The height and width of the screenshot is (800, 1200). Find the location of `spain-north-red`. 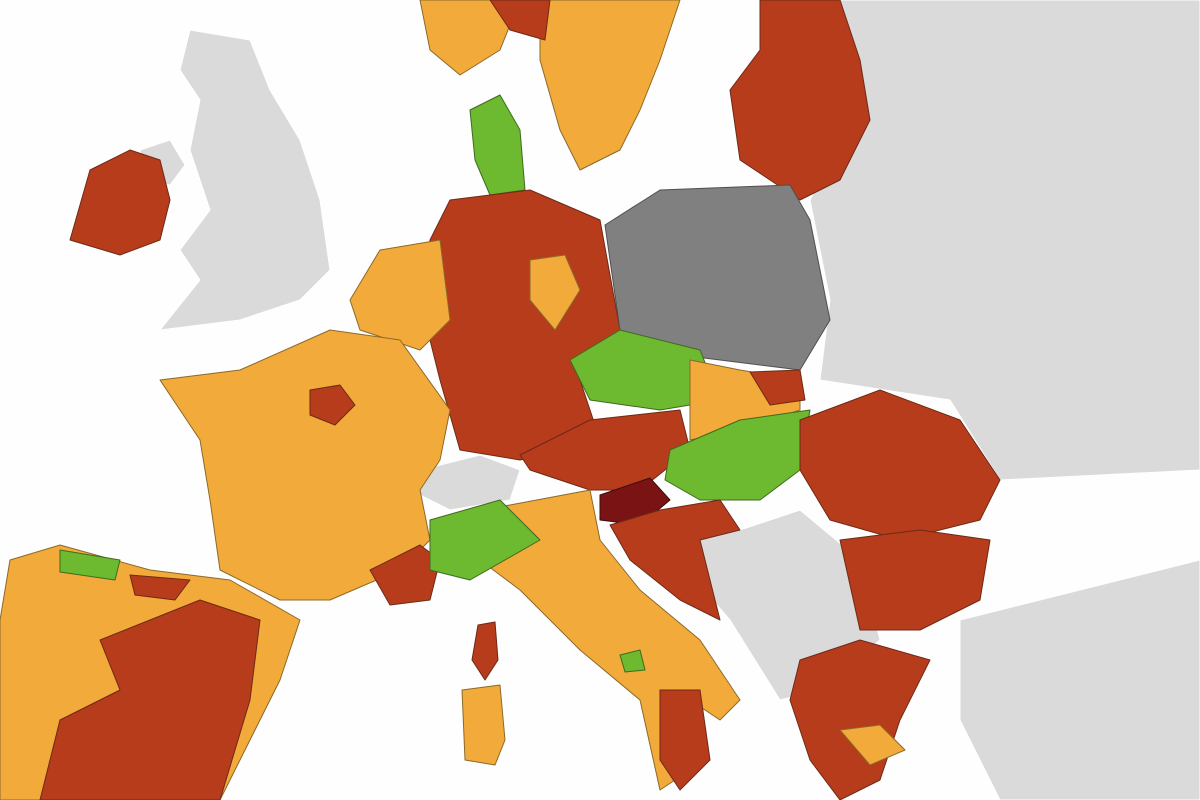

spain-north-red is located at coordinates (160, 587).